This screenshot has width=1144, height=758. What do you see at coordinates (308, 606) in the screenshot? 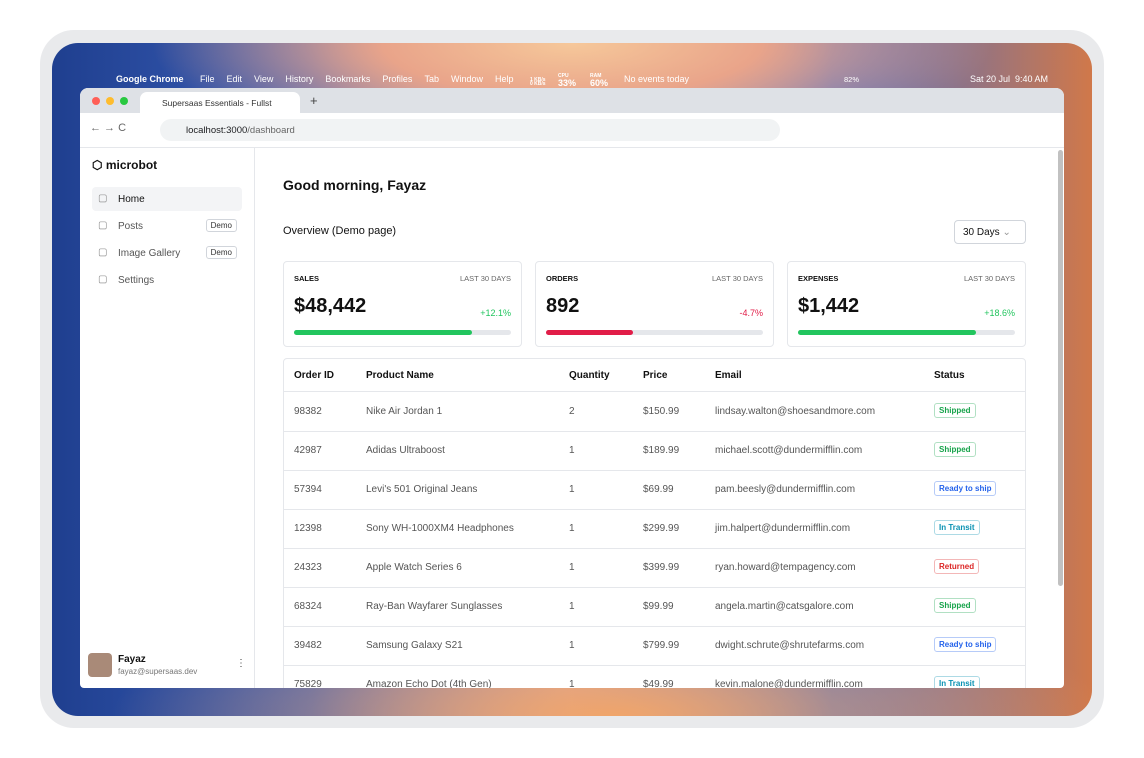
I see `table-cell: 68324` at bounding box center [308, 606].